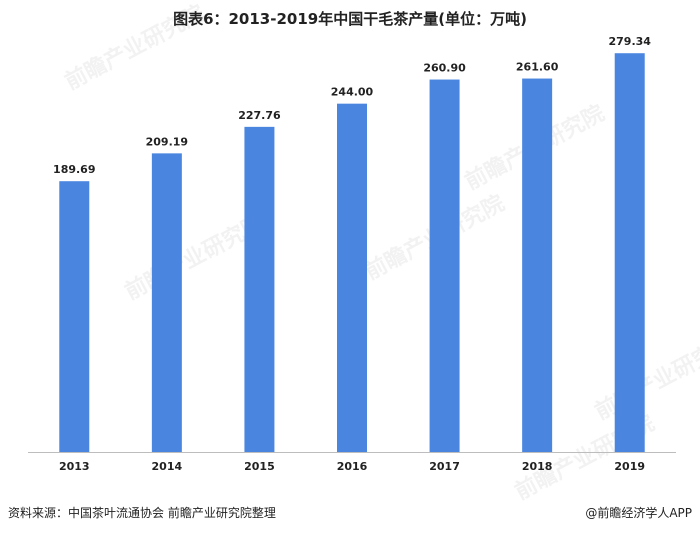  Describe the element at coordinates (444, 466) in the screenshot. I see `x-tick-label-2017: 2017` at that location.